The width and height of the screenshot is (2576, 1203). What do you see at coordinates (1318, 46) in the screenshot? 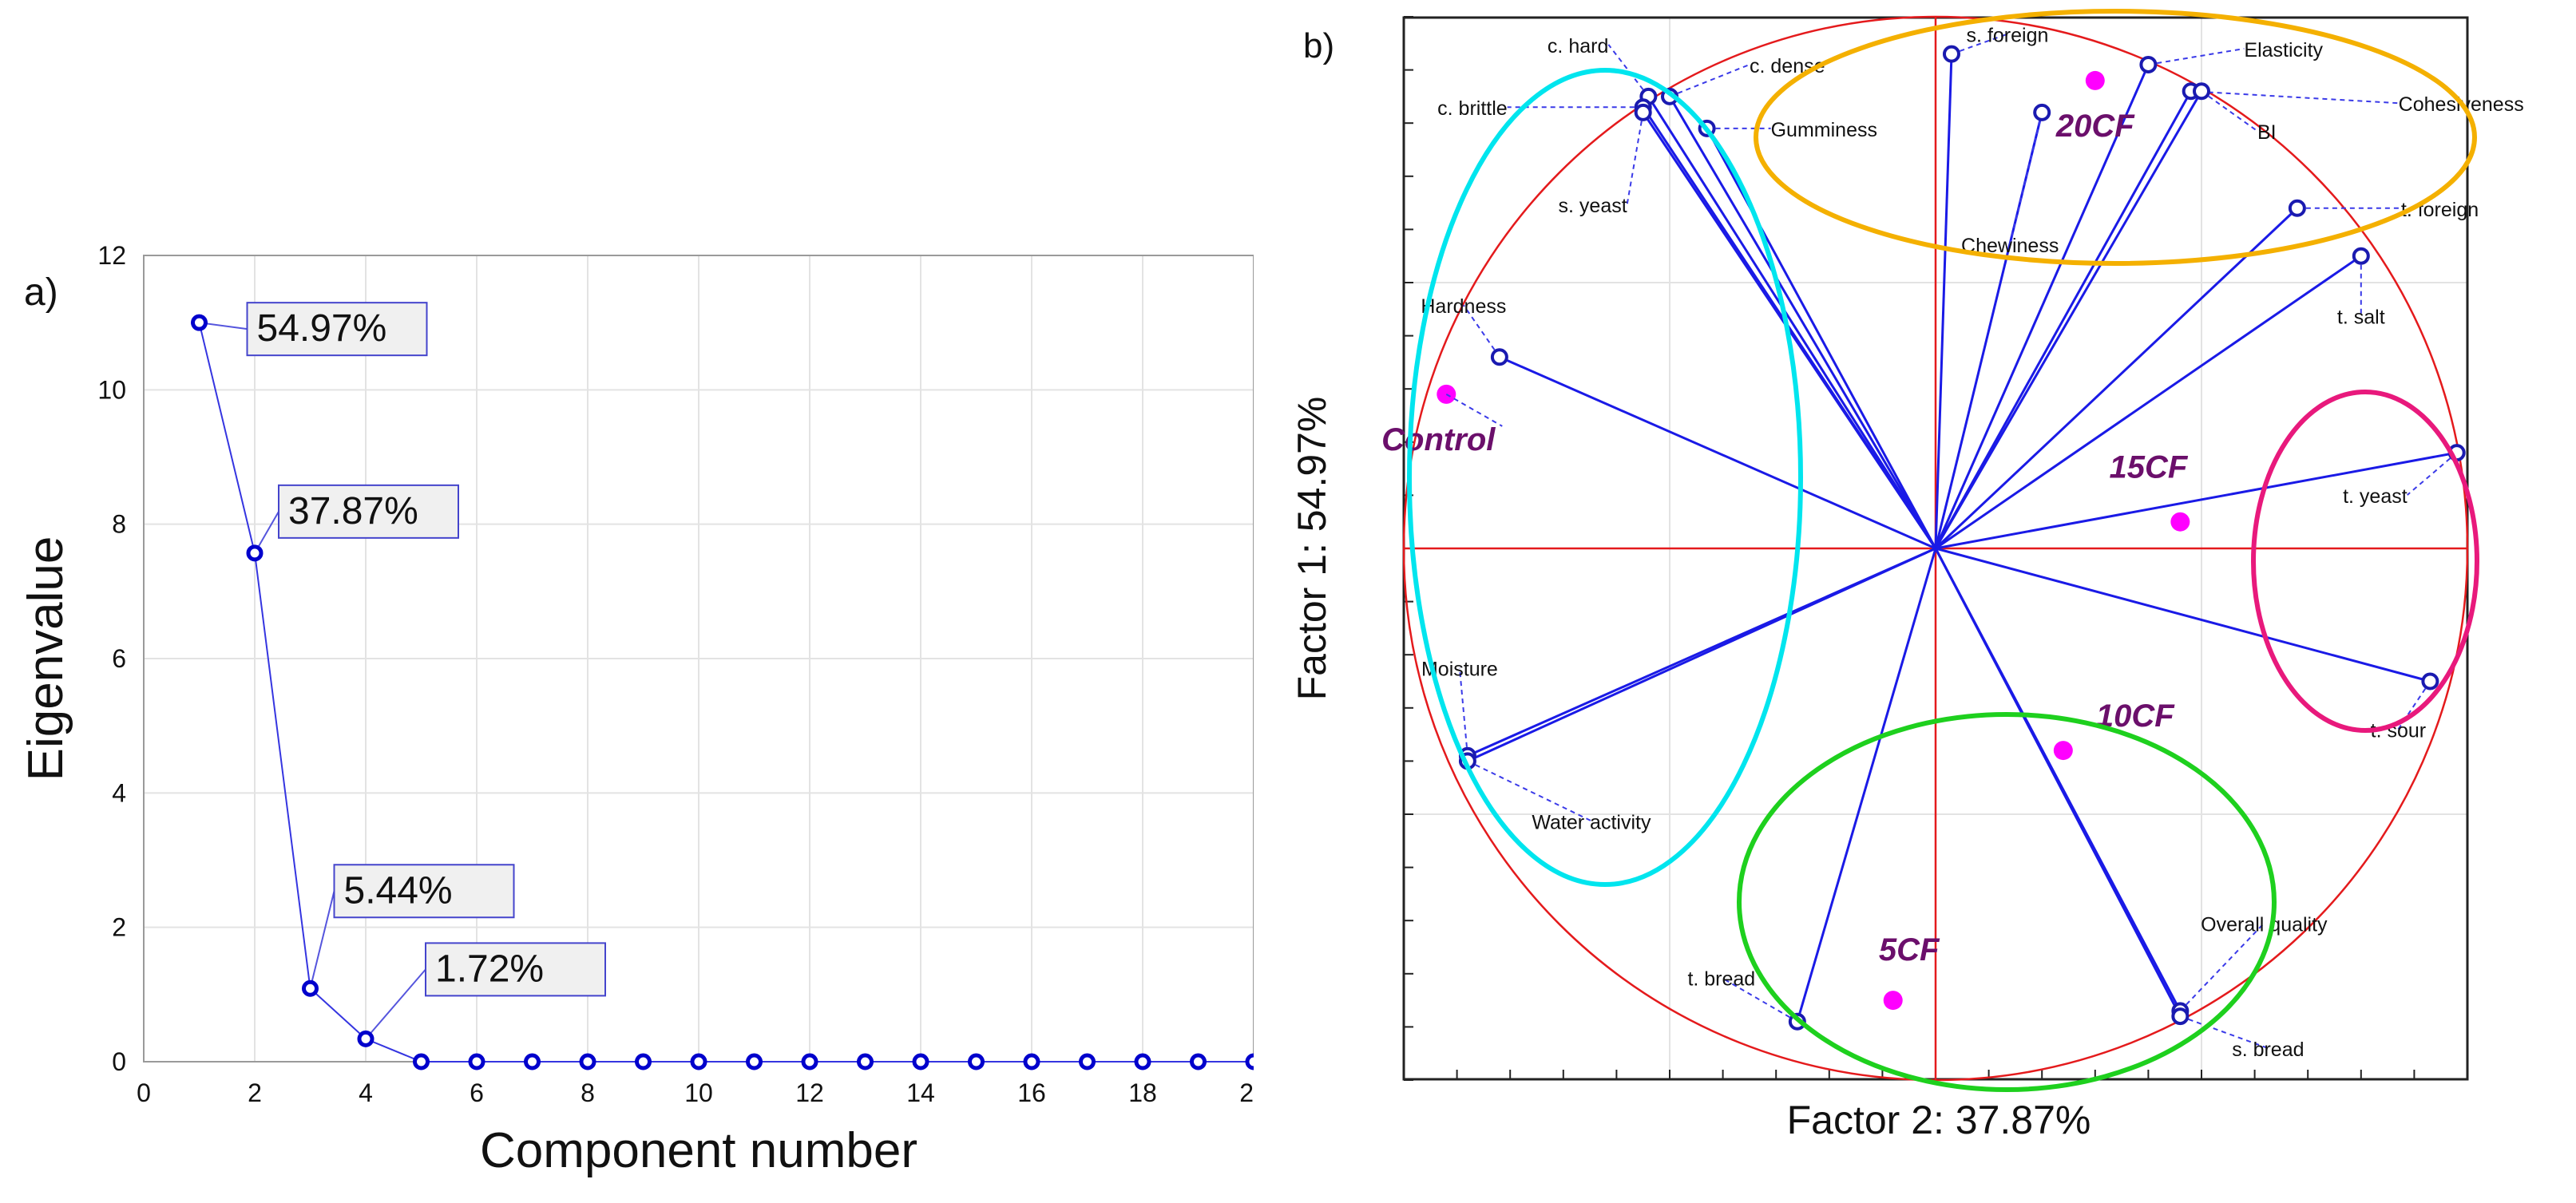
I see `panel-b-label: b)` at bounding box center [1318, 46].